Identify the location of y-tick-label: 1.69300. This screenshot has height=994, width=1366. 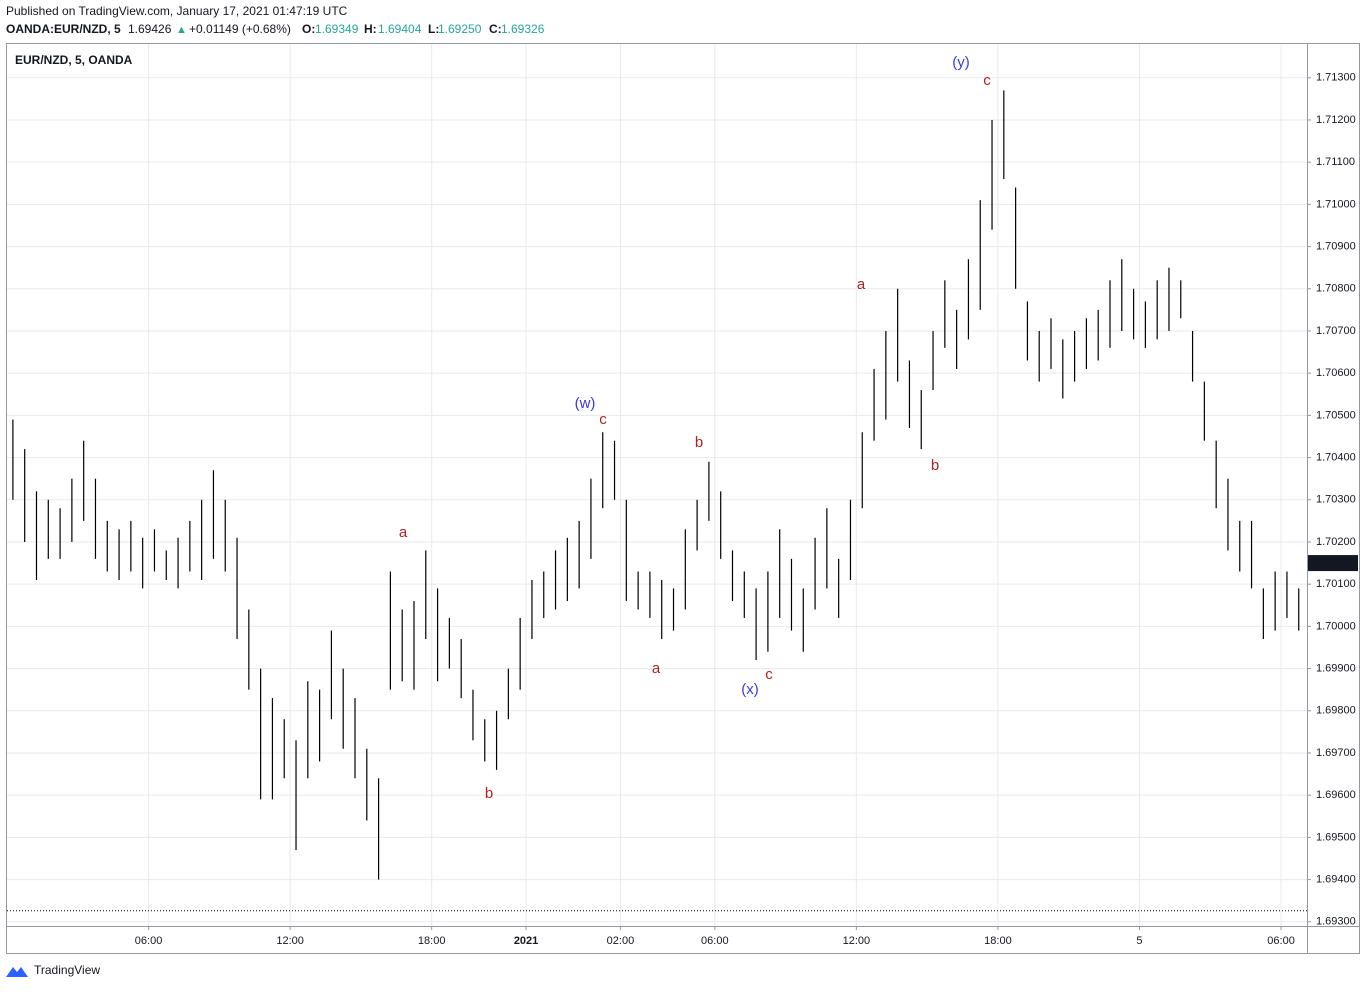
(1336, 922).